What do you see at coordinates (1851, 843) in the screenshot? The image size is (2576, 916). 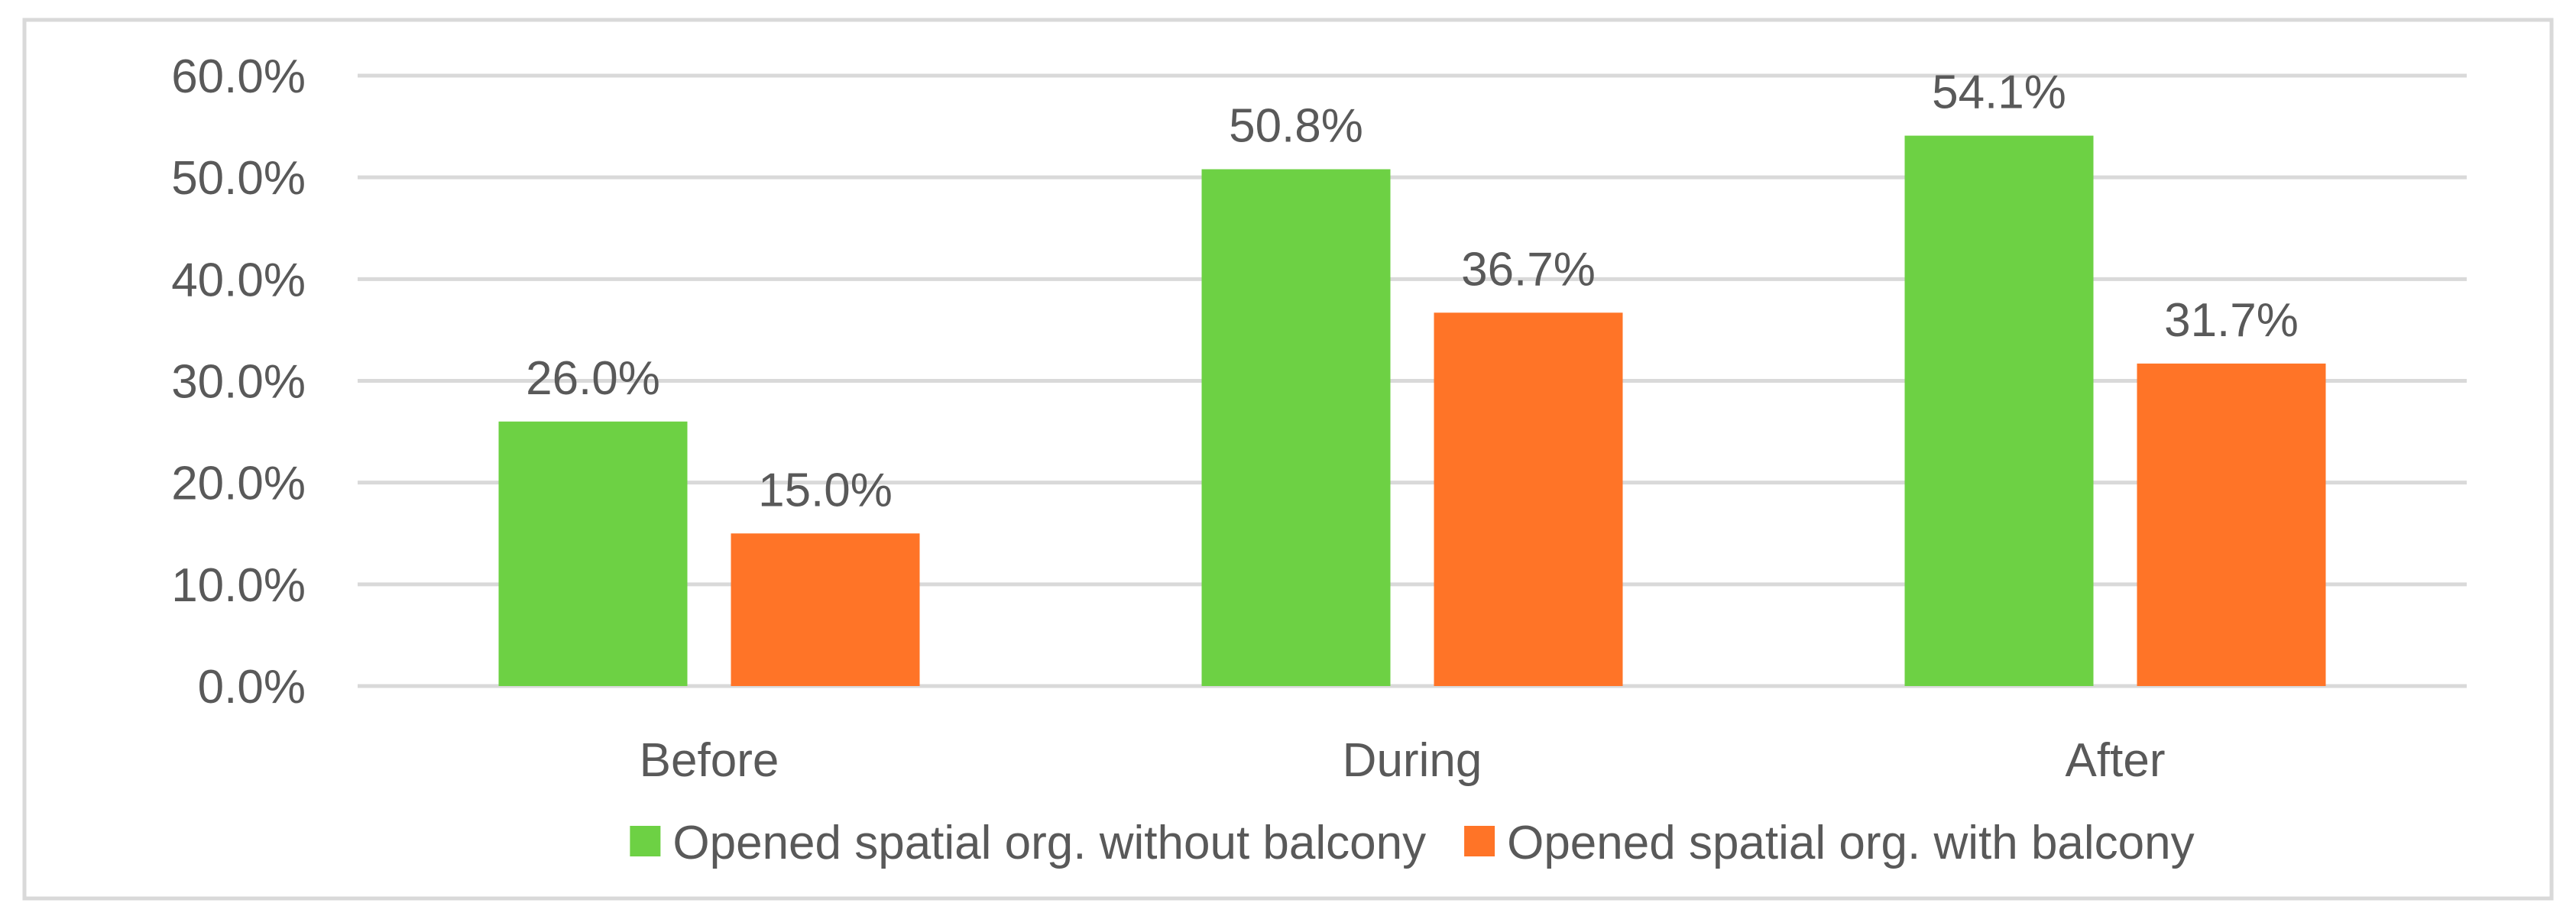 I see `legend-label: Opened spatial org. with balcony` at bounding box center [1851, 843].